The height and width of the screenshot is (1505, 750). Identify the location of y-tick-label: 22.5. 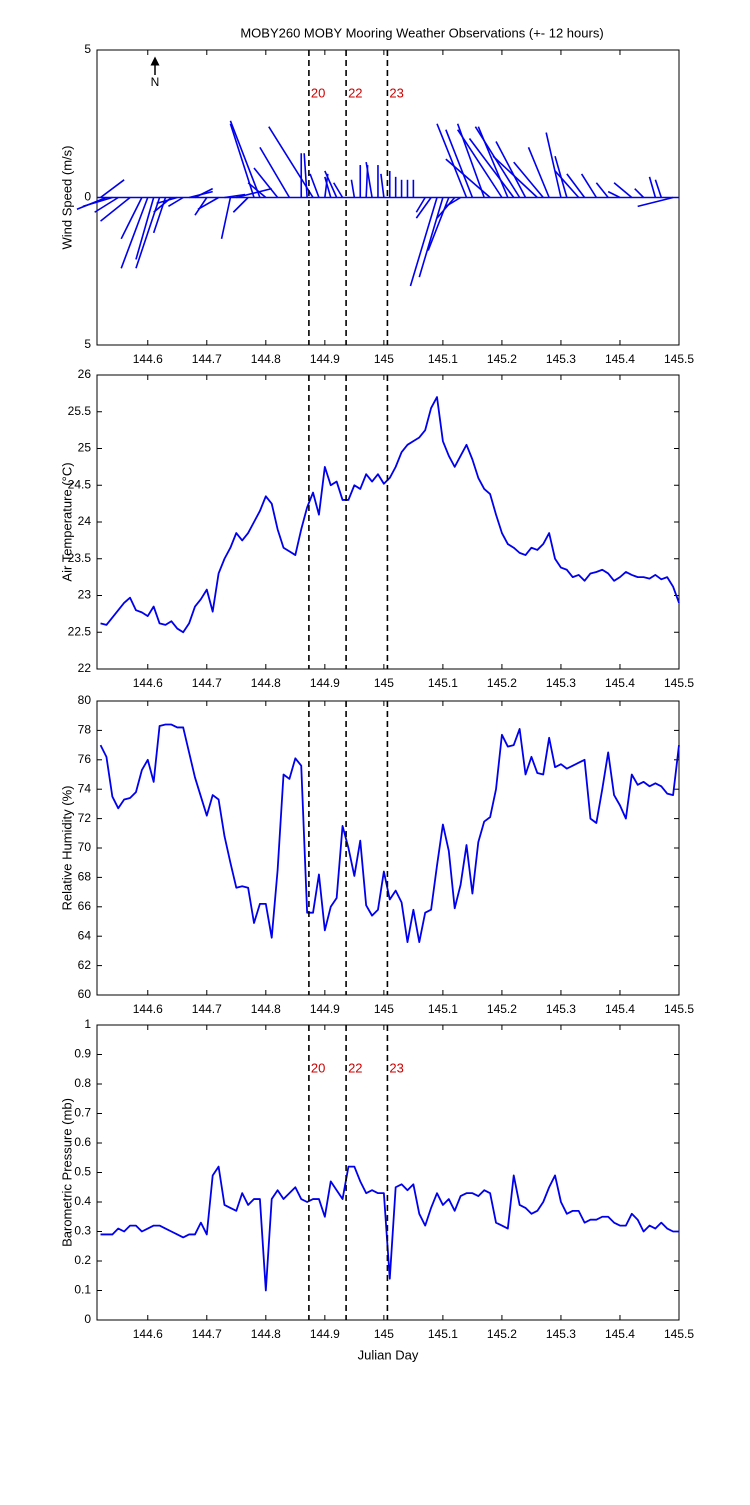
(80, 631).